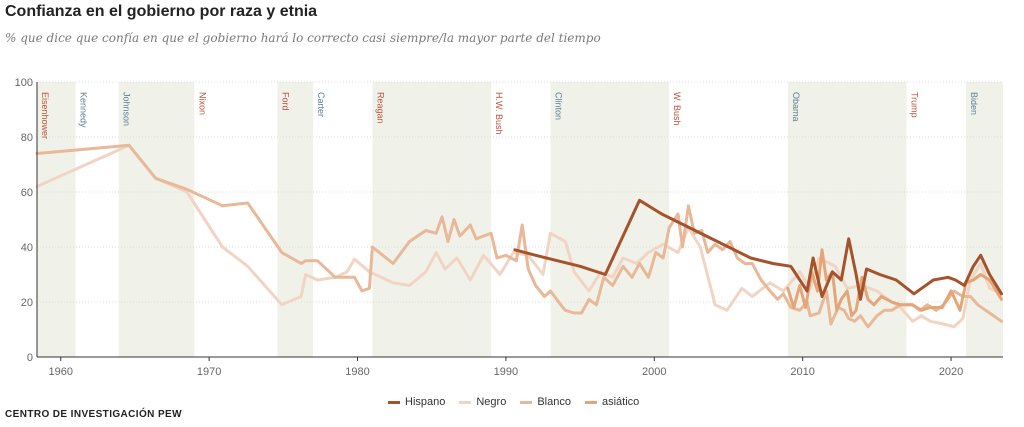  What do you see at coordinates (915, 105) in the screenshot?
I see `president-label: Trump` at bounding box center [915, 105].